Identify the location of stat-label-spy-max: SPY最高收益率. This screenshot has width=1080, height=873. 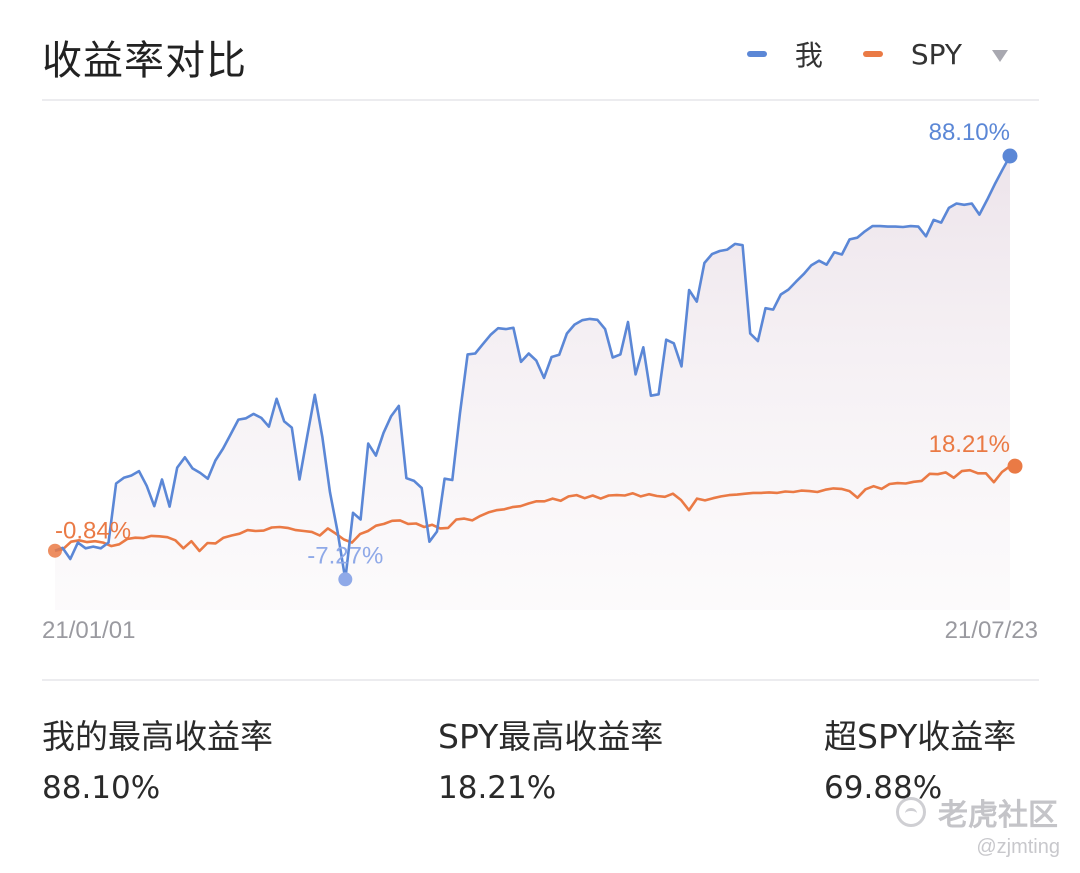
(551, 736).